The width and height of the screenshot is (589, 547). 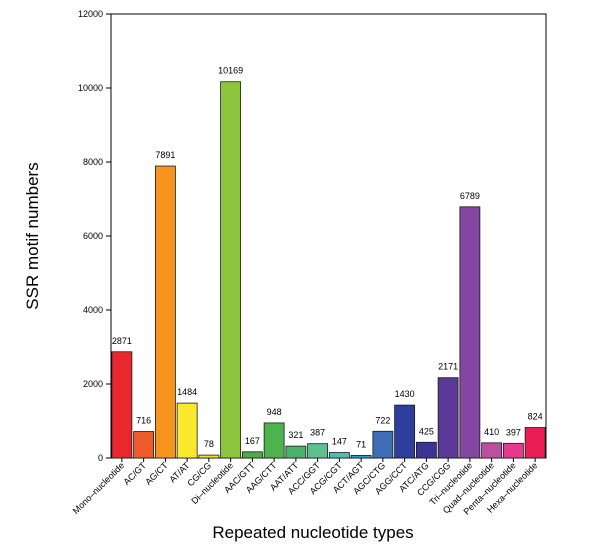 I want to click on bar-value-label: 6789, so click(x=470, y=196).